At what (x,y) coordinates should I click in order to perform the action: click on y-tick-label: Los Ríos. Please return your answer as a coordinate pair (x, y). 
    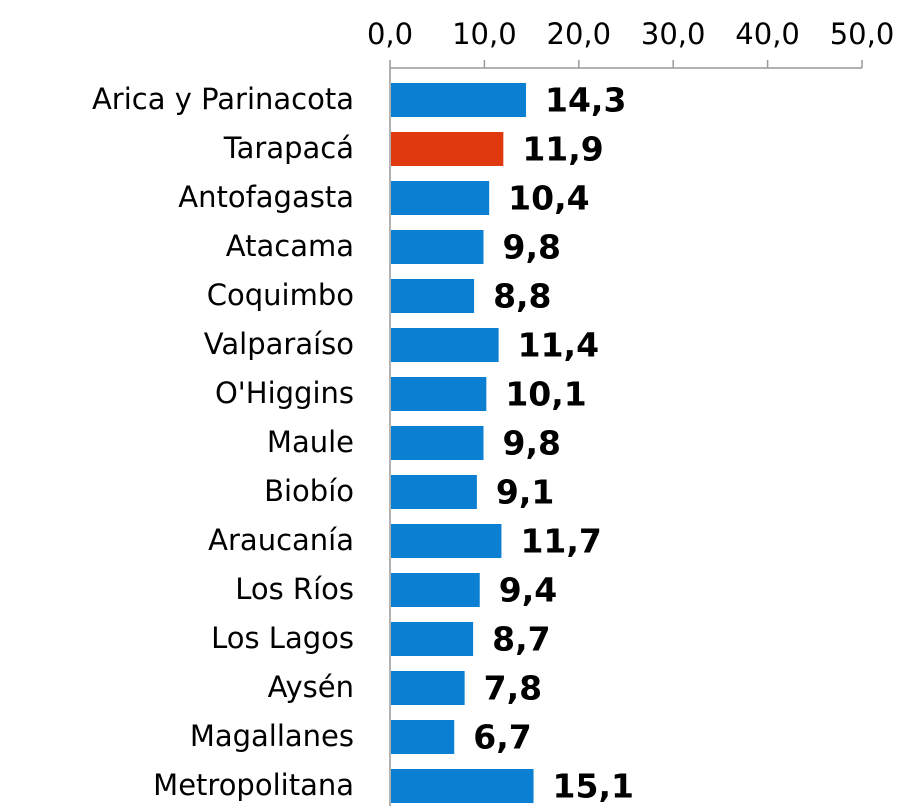
    Looking at the image, I should click on (294, 589).